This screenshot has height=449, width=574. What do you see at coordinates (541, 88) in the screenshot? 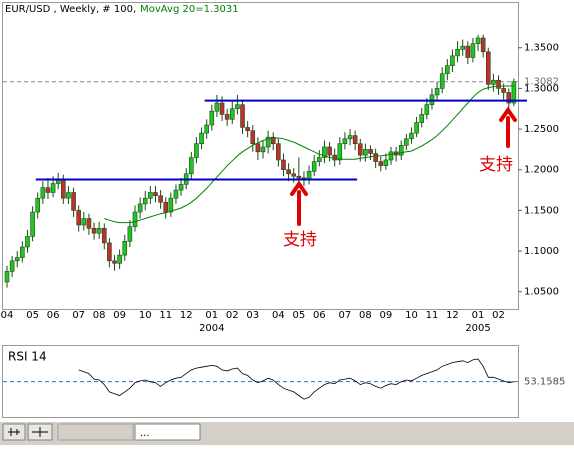
I see `y-tick-label: 1.3000` at bounding box center [541, 88].